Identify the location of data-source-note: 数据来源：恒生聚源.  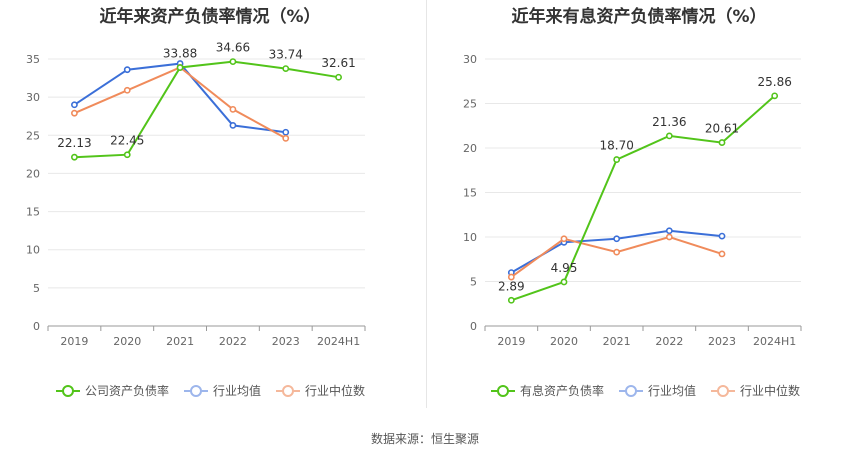
(424, 439).